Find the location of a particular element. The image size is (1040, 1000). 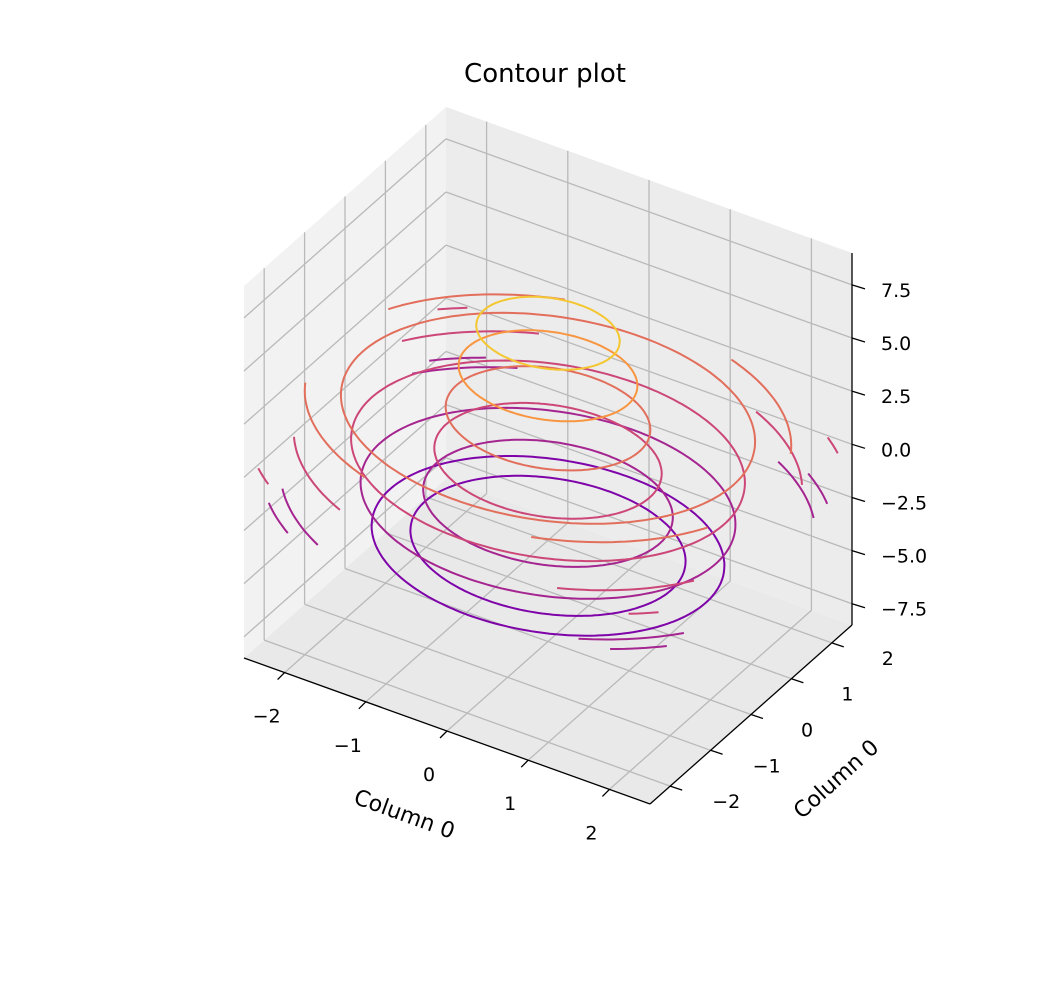

z-tick-label: 5.0 is located at coordinates (896, 344).